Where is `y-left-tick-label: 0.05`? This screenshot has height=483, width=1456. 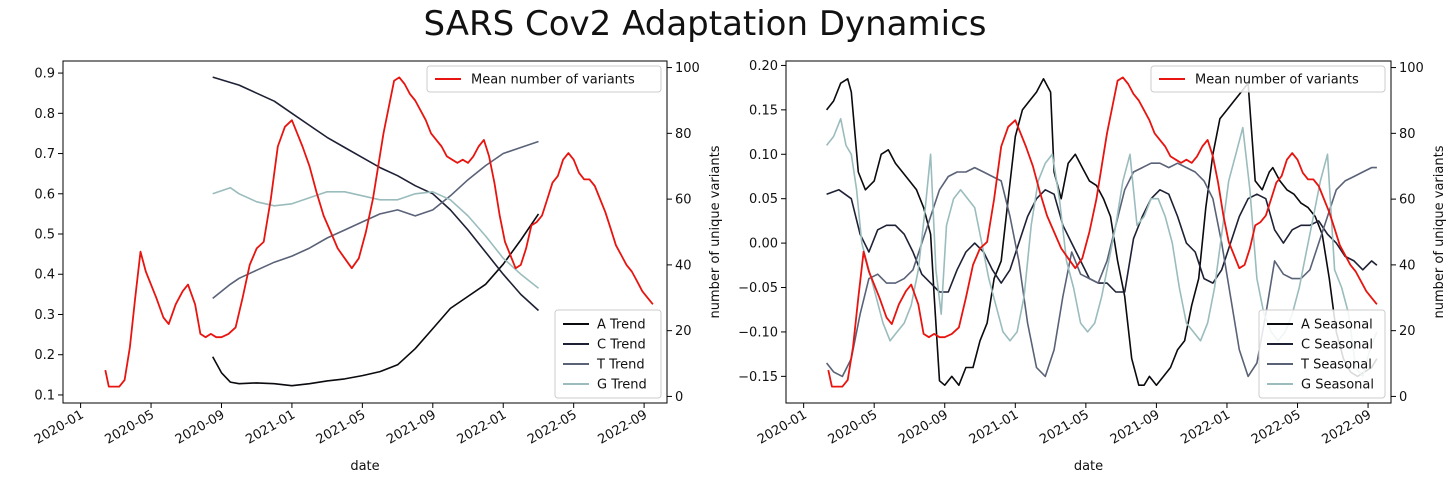 y-left-tick-label: 0.05 is located at coordinates (763, 199).